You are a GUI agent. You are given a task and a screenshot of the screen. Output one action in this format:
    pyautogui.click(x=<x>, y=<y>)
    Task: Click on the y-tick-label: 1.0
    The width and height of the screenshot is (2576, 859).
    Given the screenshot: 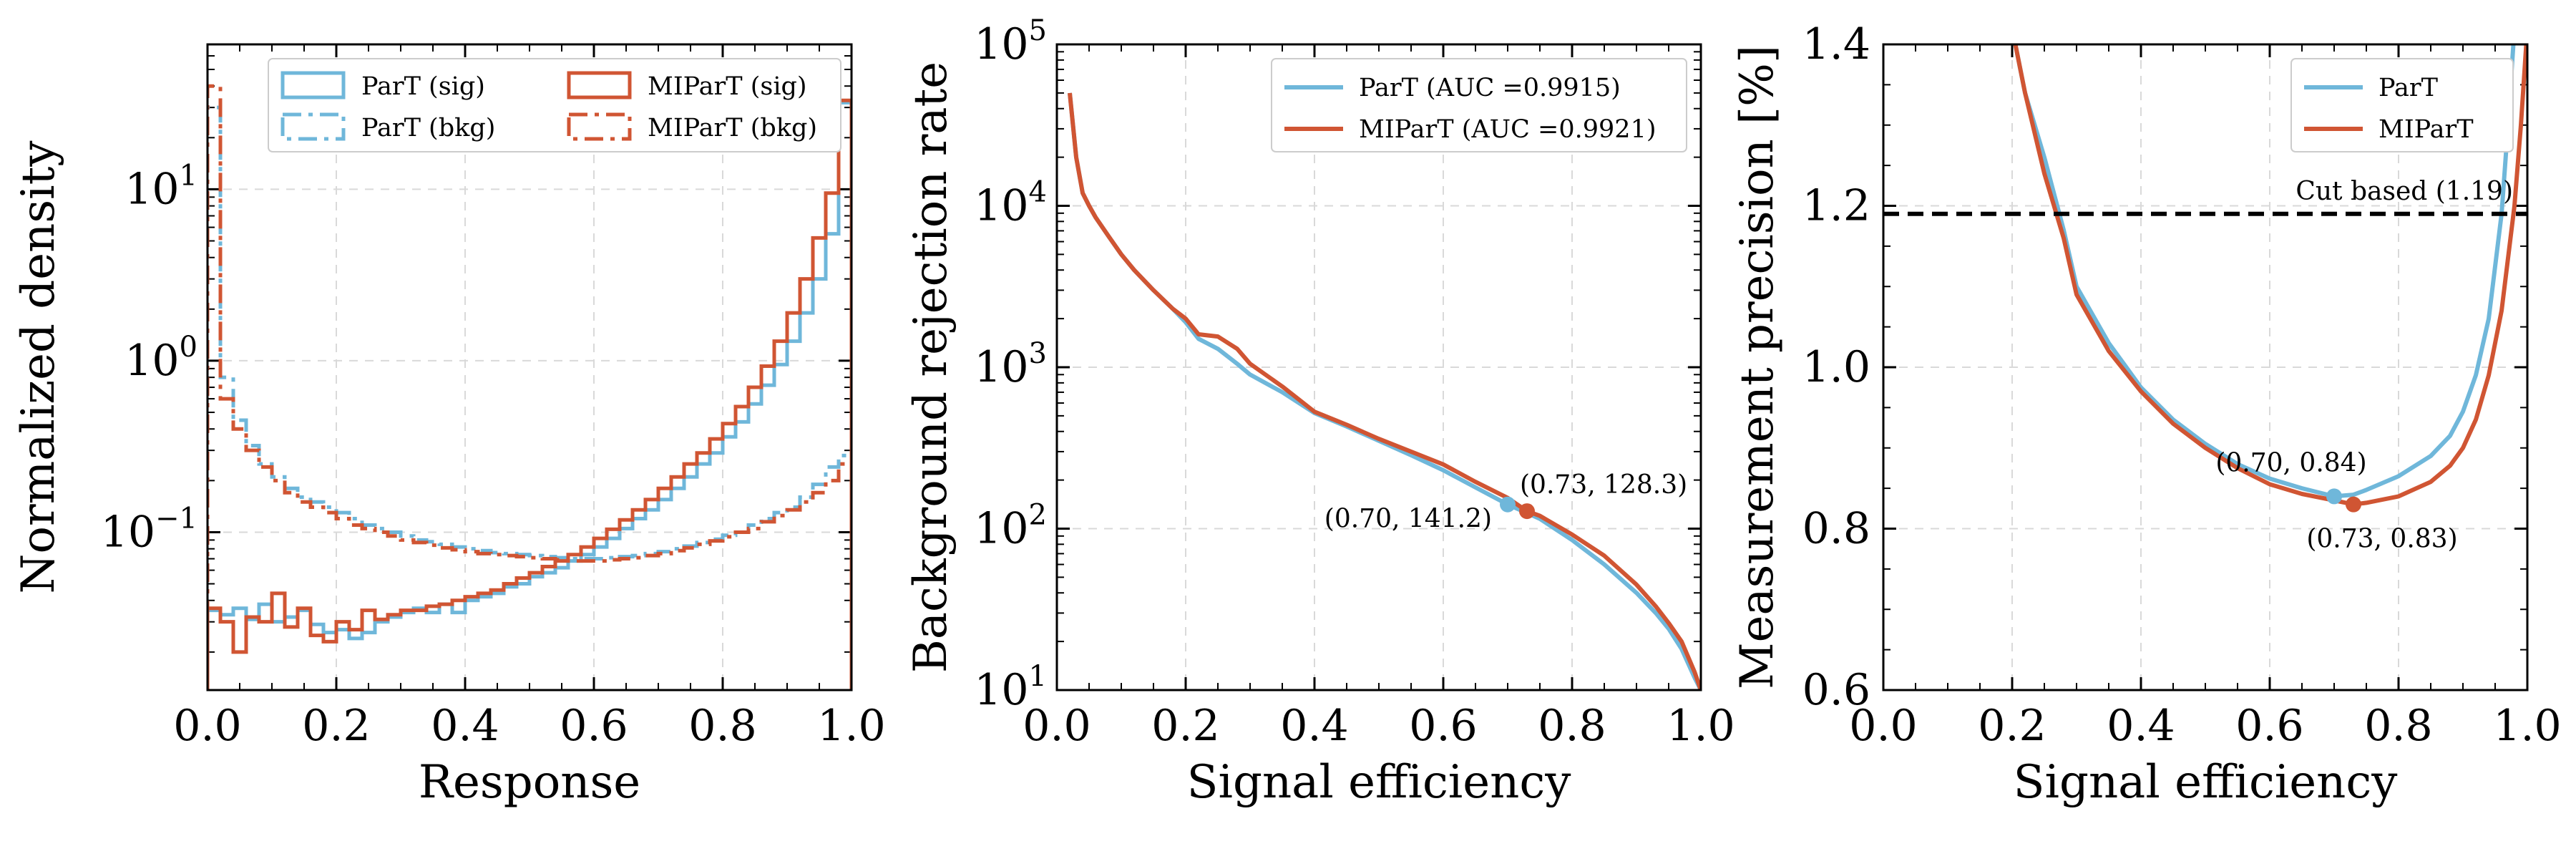 What is the action you would take?
    pyautogui.click(x=1836, y=367)
    